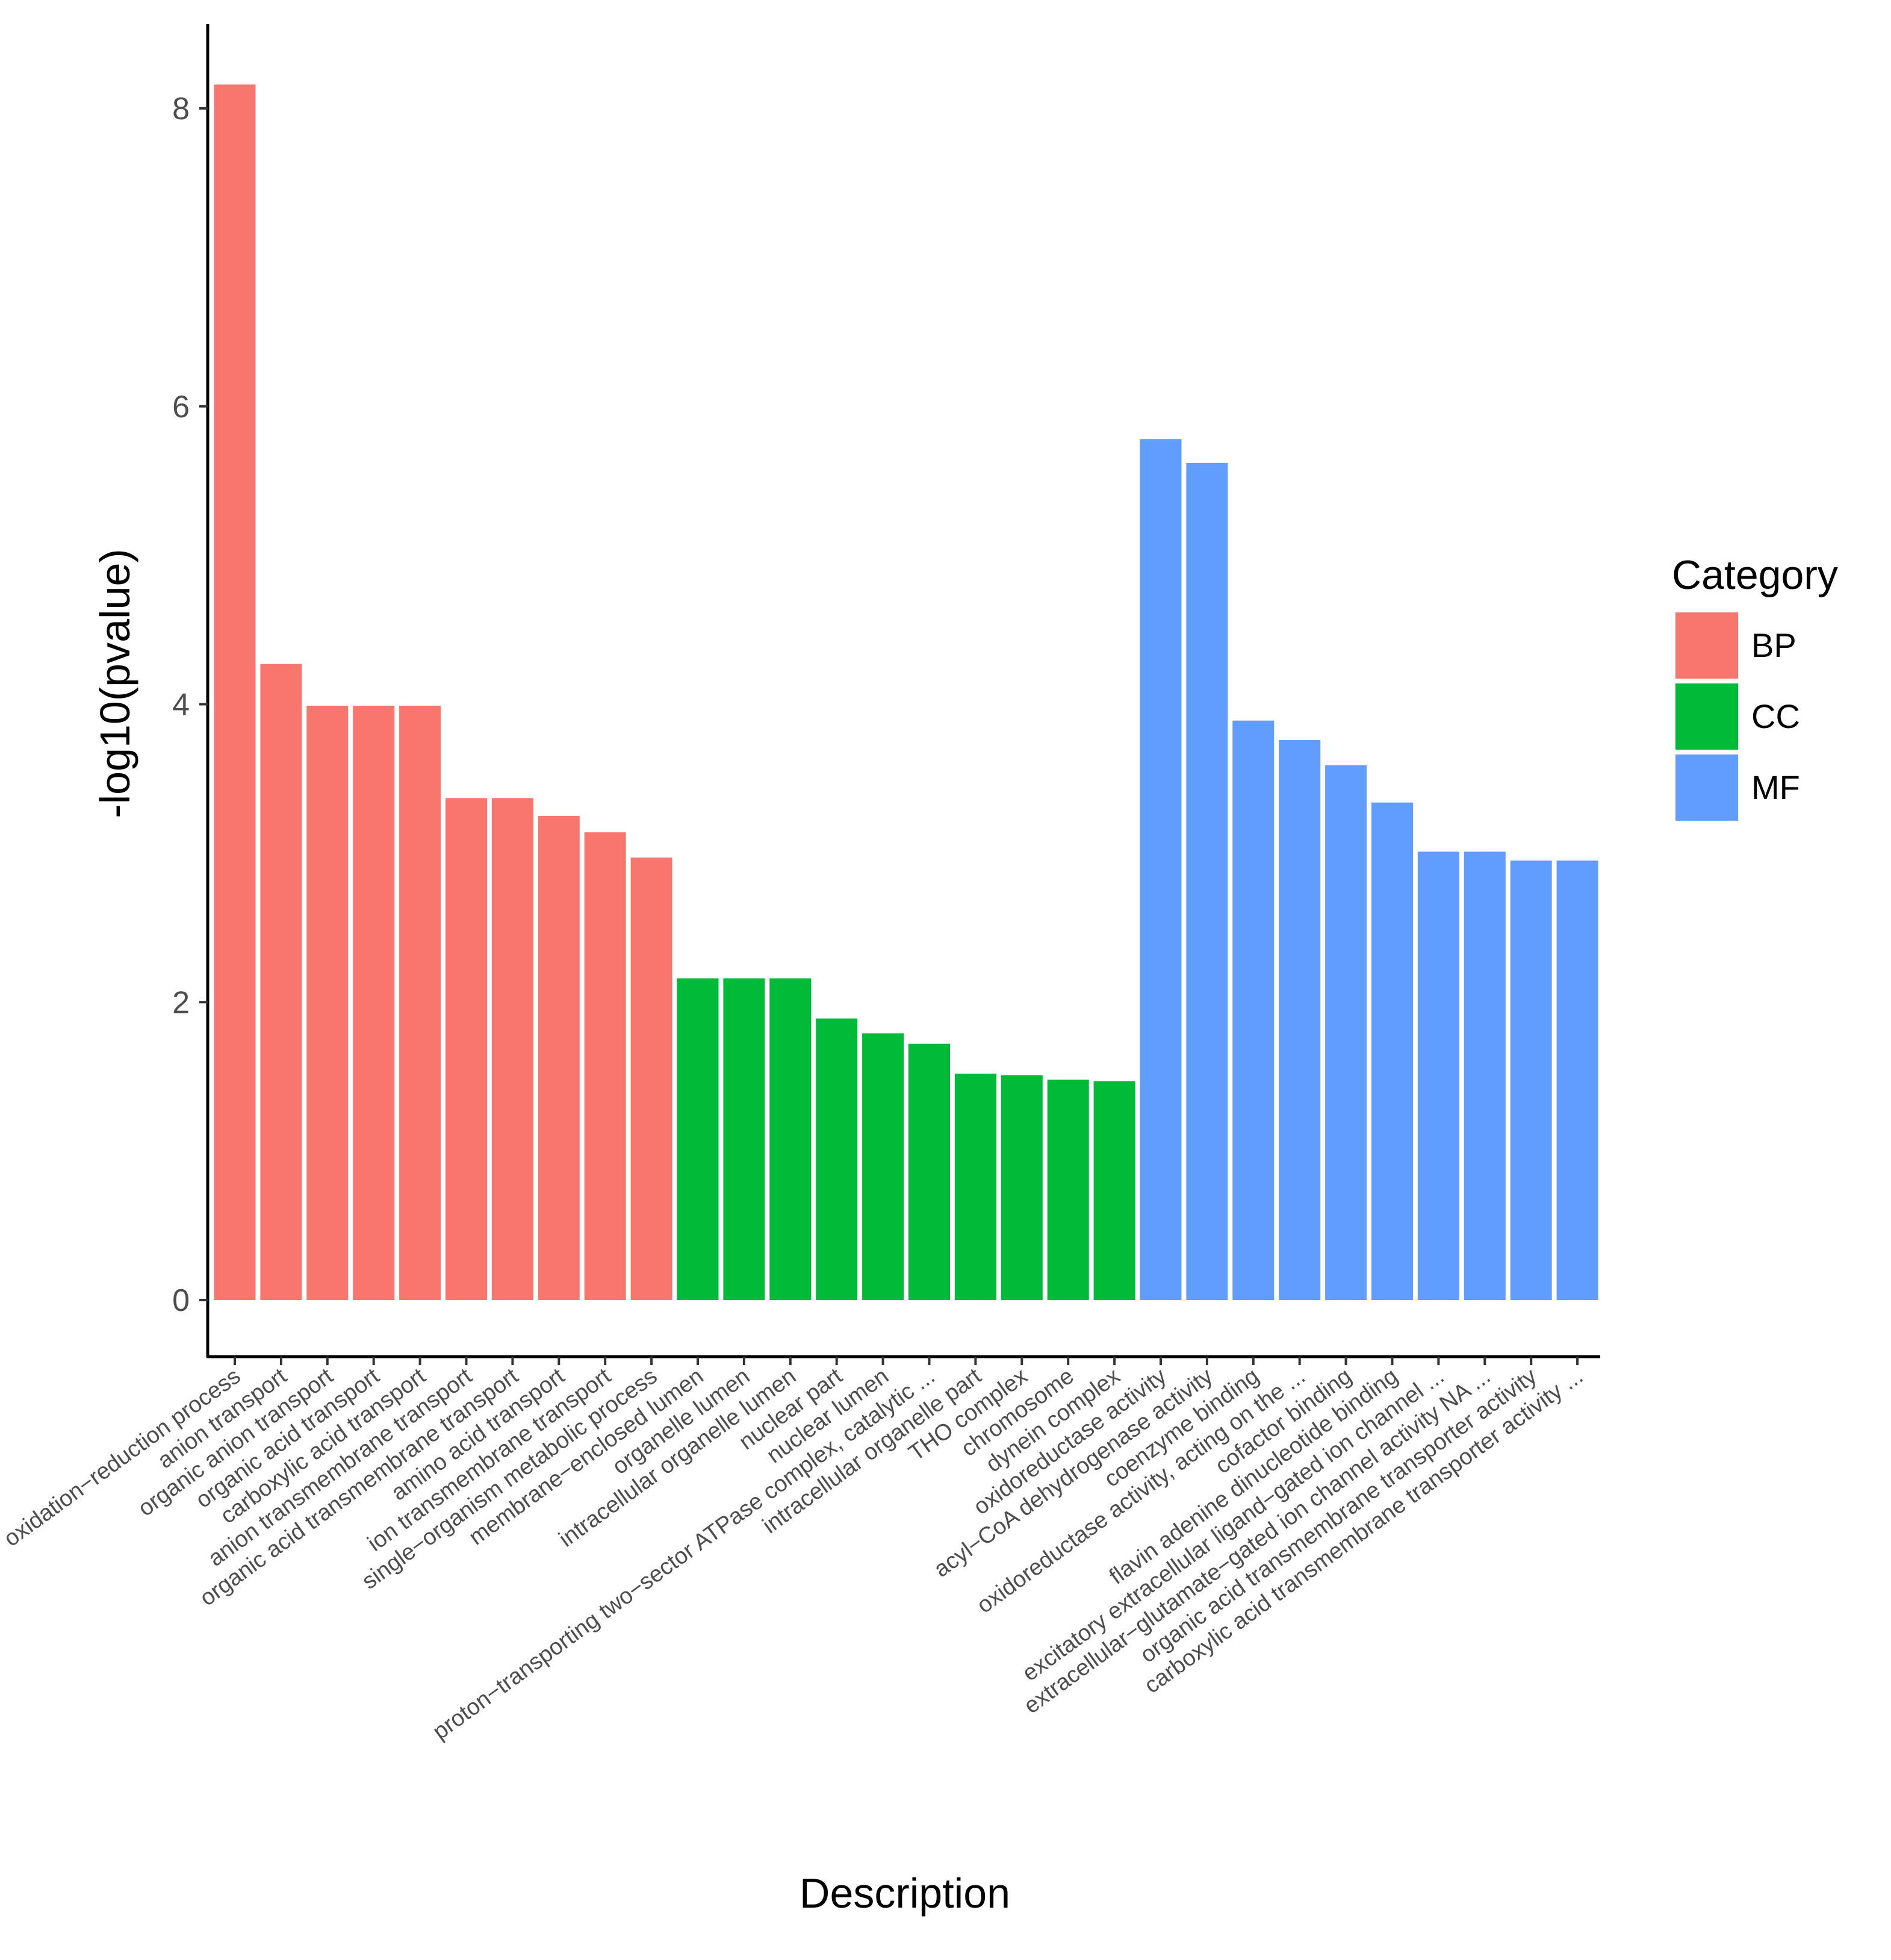 This screenshot has width=1891, height=1960. What do you see at coordinates (181, 706) in the screenshot?
I see `y-tick-label: 4` at bounding box center [181, 706].